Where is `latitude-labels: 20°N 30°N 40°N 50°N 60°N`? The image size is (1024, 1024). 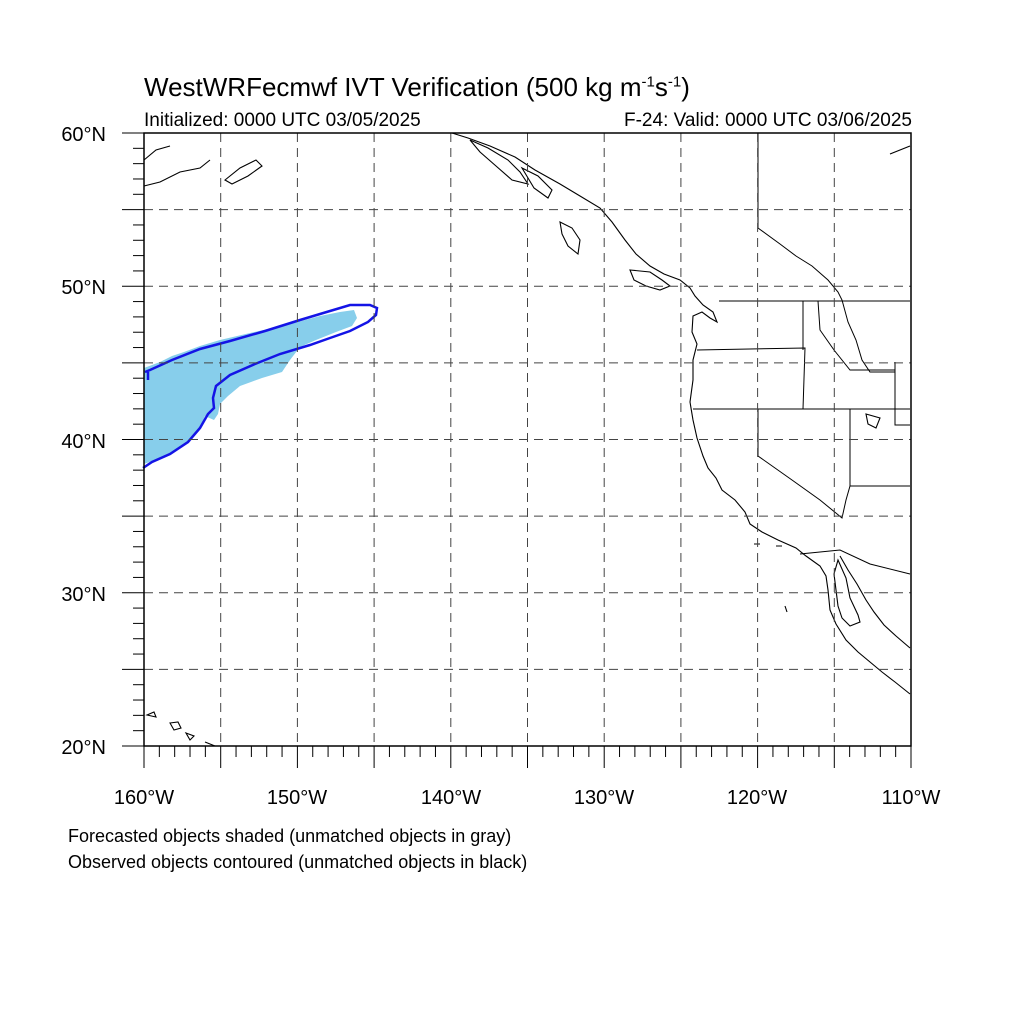
latitude-labels: 20°N 30°N 40°N 50°N 60°N is located at coordinates (83, 441).